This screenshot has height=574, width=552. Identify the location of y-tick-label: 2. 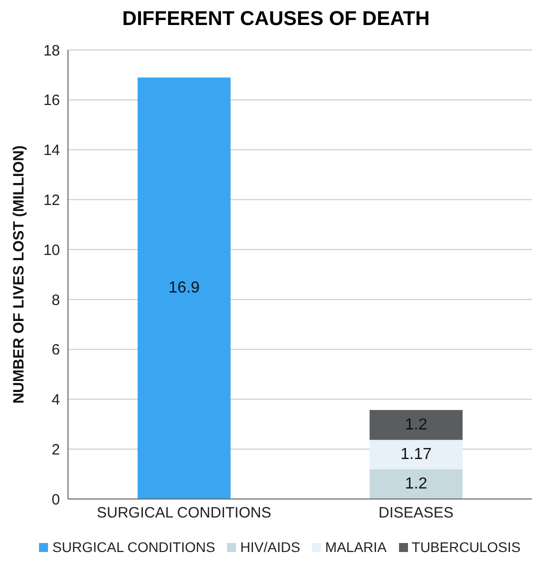
(56, 449).